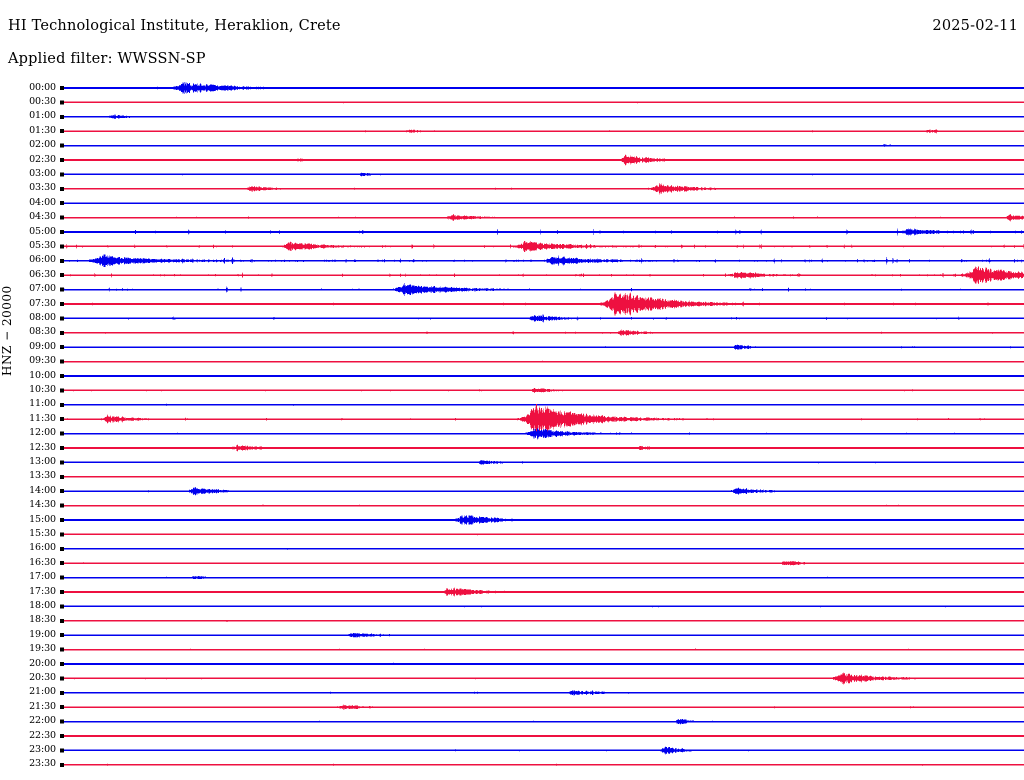  I want to click on time-label: 21:00, so click(42, 692).